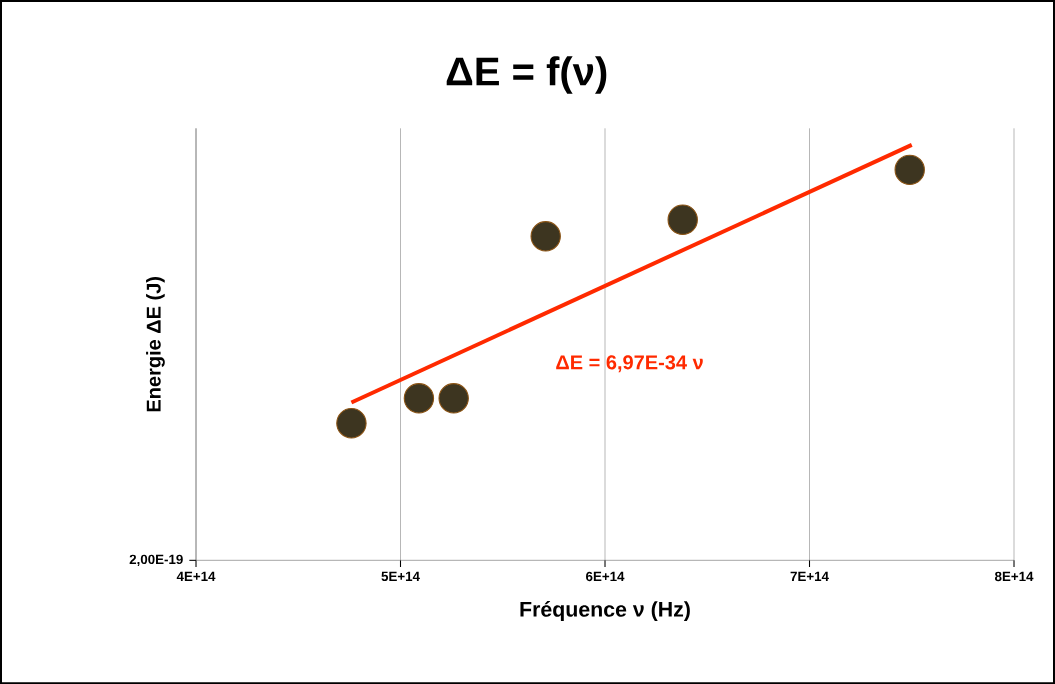 This screenshot has height=684, width=1055. I want to click on x-tick-label: 4E+14, so click(196, 576).